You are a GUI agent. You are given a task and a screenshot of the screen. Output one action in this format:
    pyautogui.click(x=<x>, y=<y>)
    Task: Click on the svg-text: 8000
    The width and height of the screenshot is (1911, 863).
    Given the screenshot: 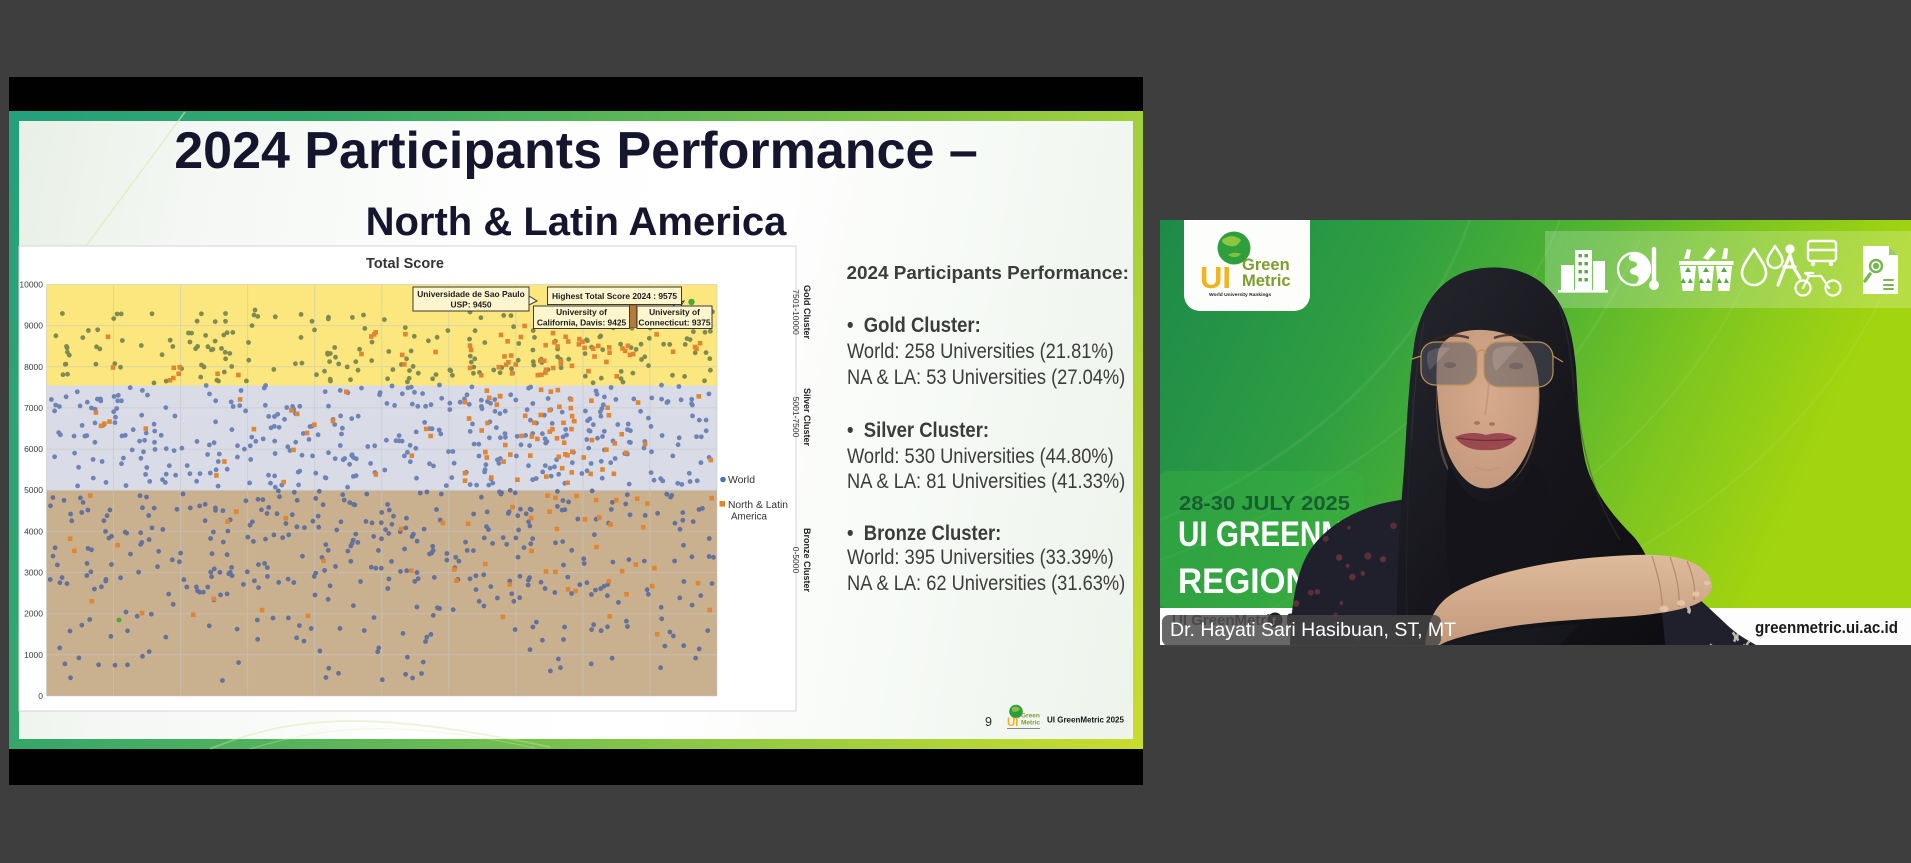 What is the action you would take?
    pyautogui.click(x=33, y=367)
    